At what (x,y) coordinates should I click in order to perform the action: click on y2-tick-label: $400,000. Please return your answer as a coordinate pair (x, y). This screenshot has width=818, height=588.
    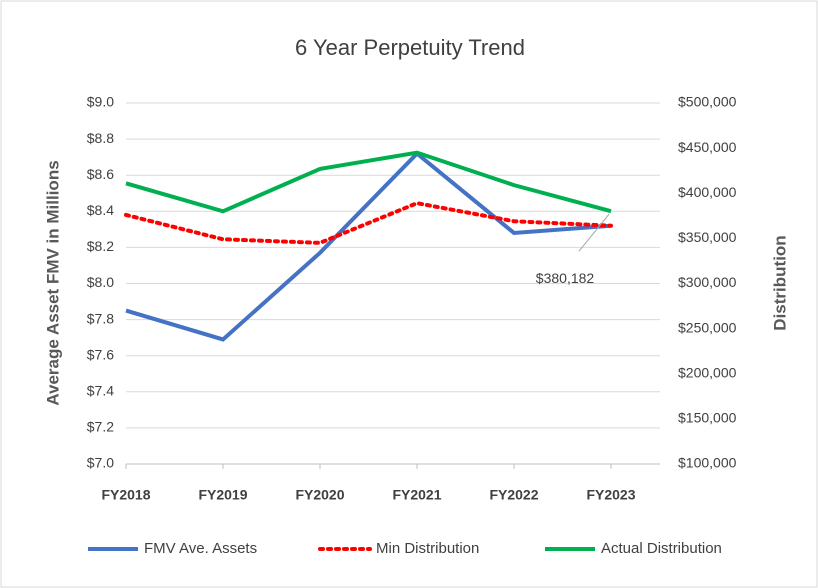
    Looking at the image, I should click on (707, 192).